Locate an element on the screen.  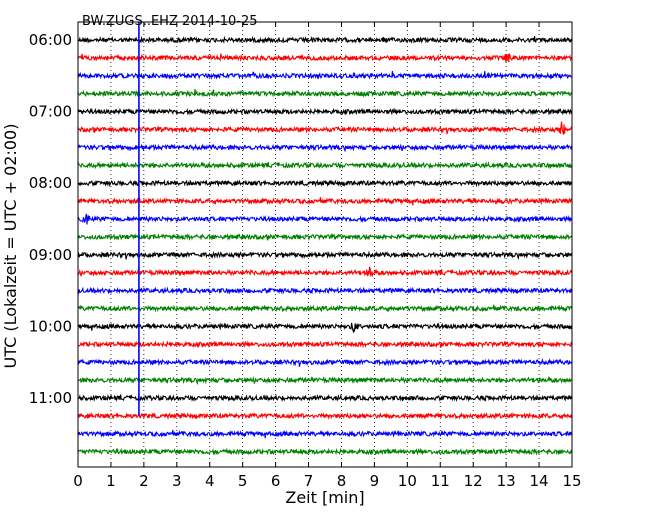
x-tick-label: 0 is located at coordinates (78, 481).